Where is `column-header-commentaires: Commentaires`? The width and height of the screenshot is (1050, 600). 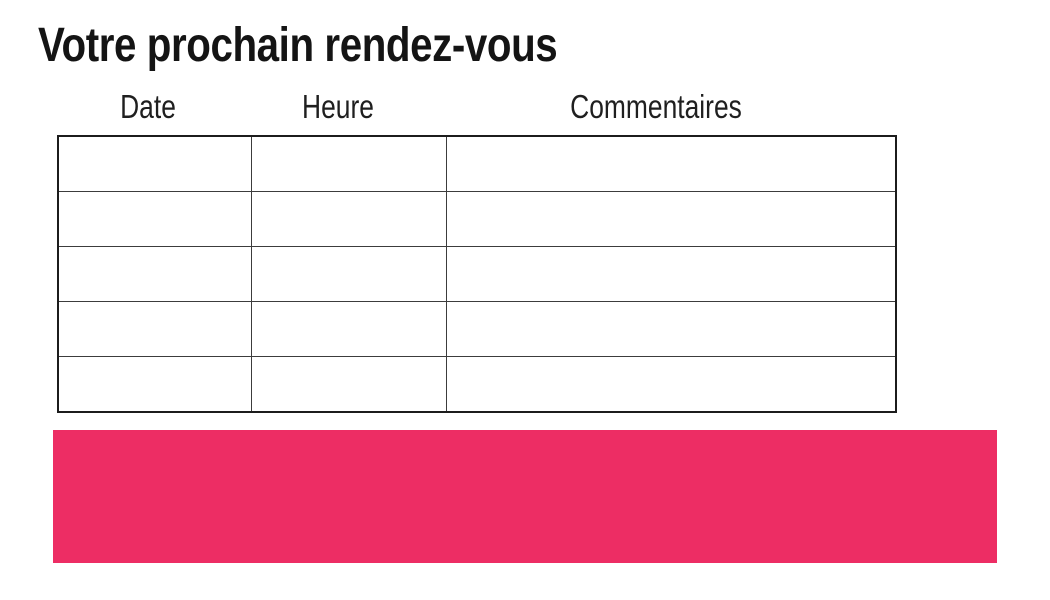 column-header-commentaires: Commentaires is located at coordinates (656, 106).